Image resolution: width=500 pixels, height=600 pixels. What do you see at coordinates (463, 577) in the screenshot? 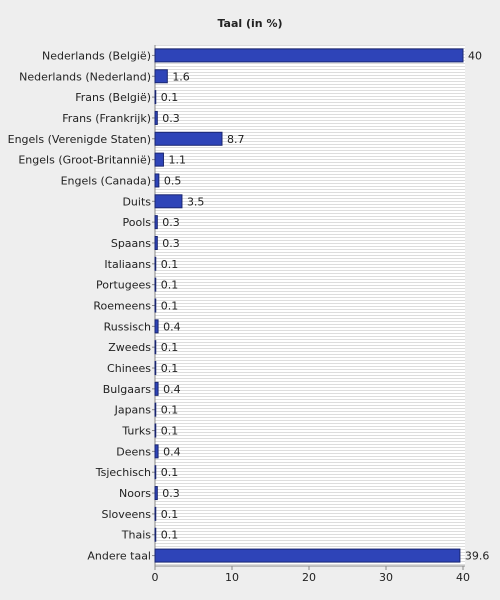
I see `x-tick-label: 40` at bounding box center [463, 577].